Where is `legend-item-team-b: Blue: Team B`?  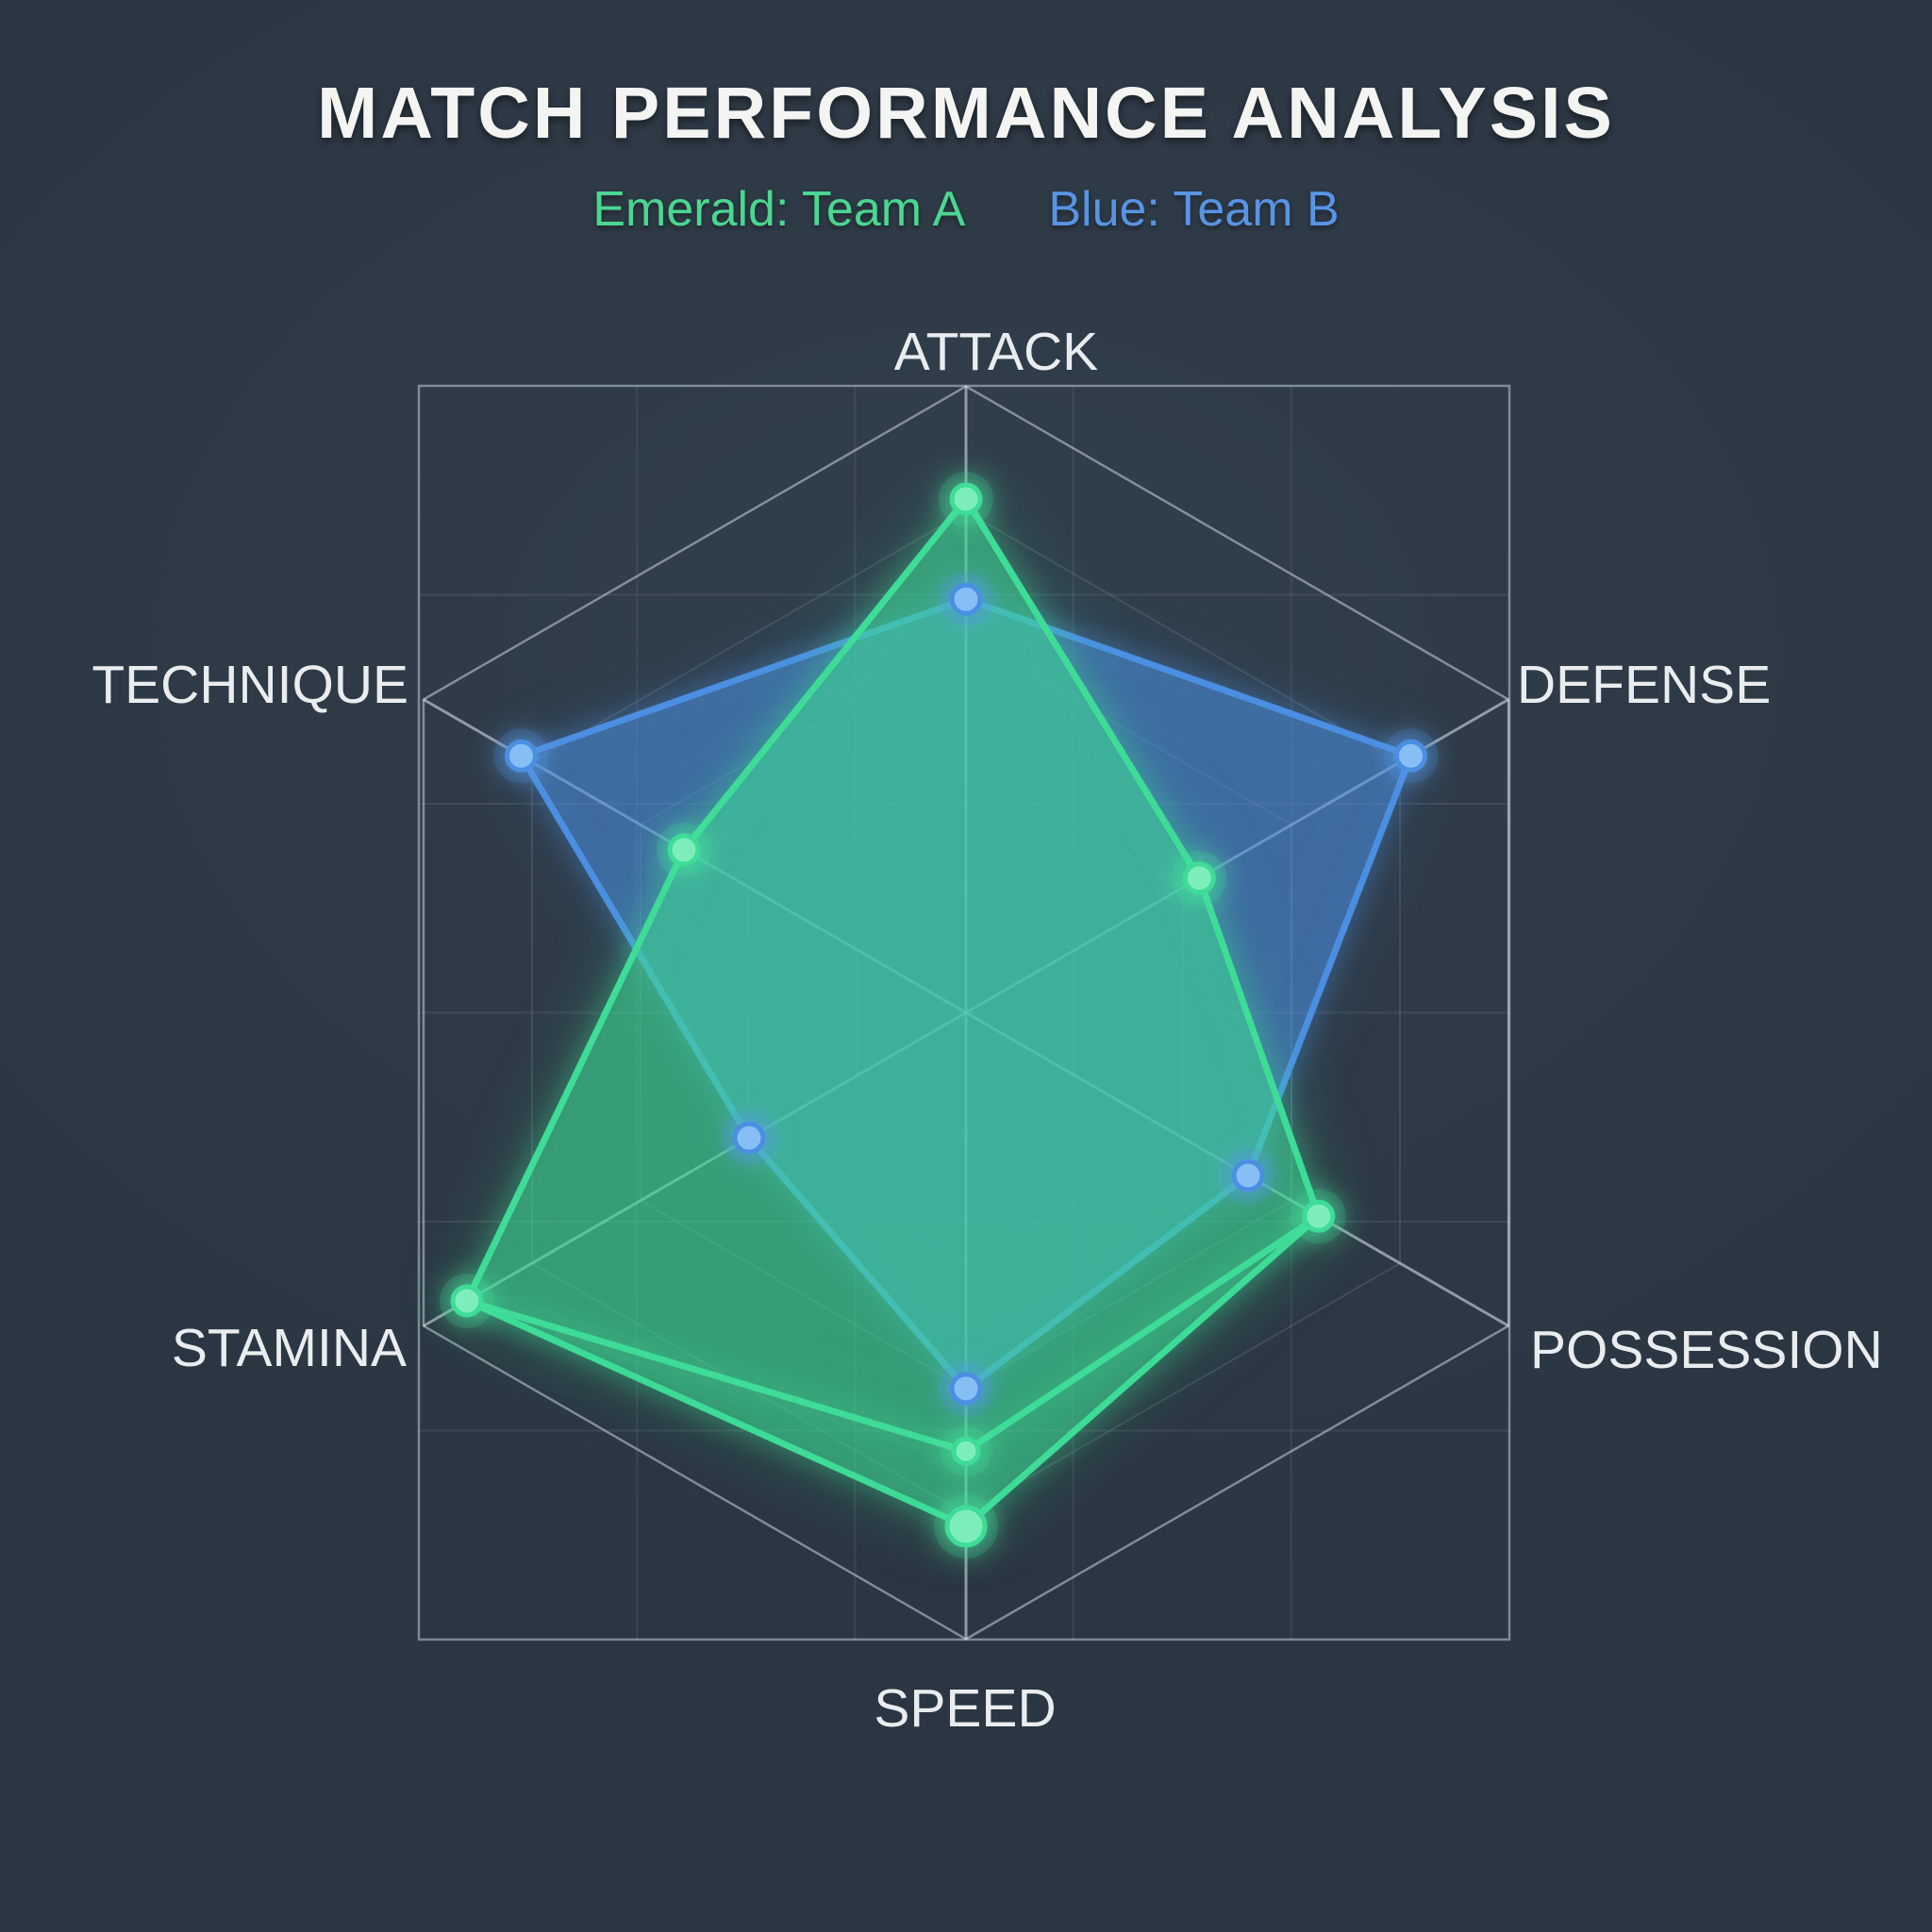
legend-item-team-b: Blue: Team B is located at coordinates (1194, 209).